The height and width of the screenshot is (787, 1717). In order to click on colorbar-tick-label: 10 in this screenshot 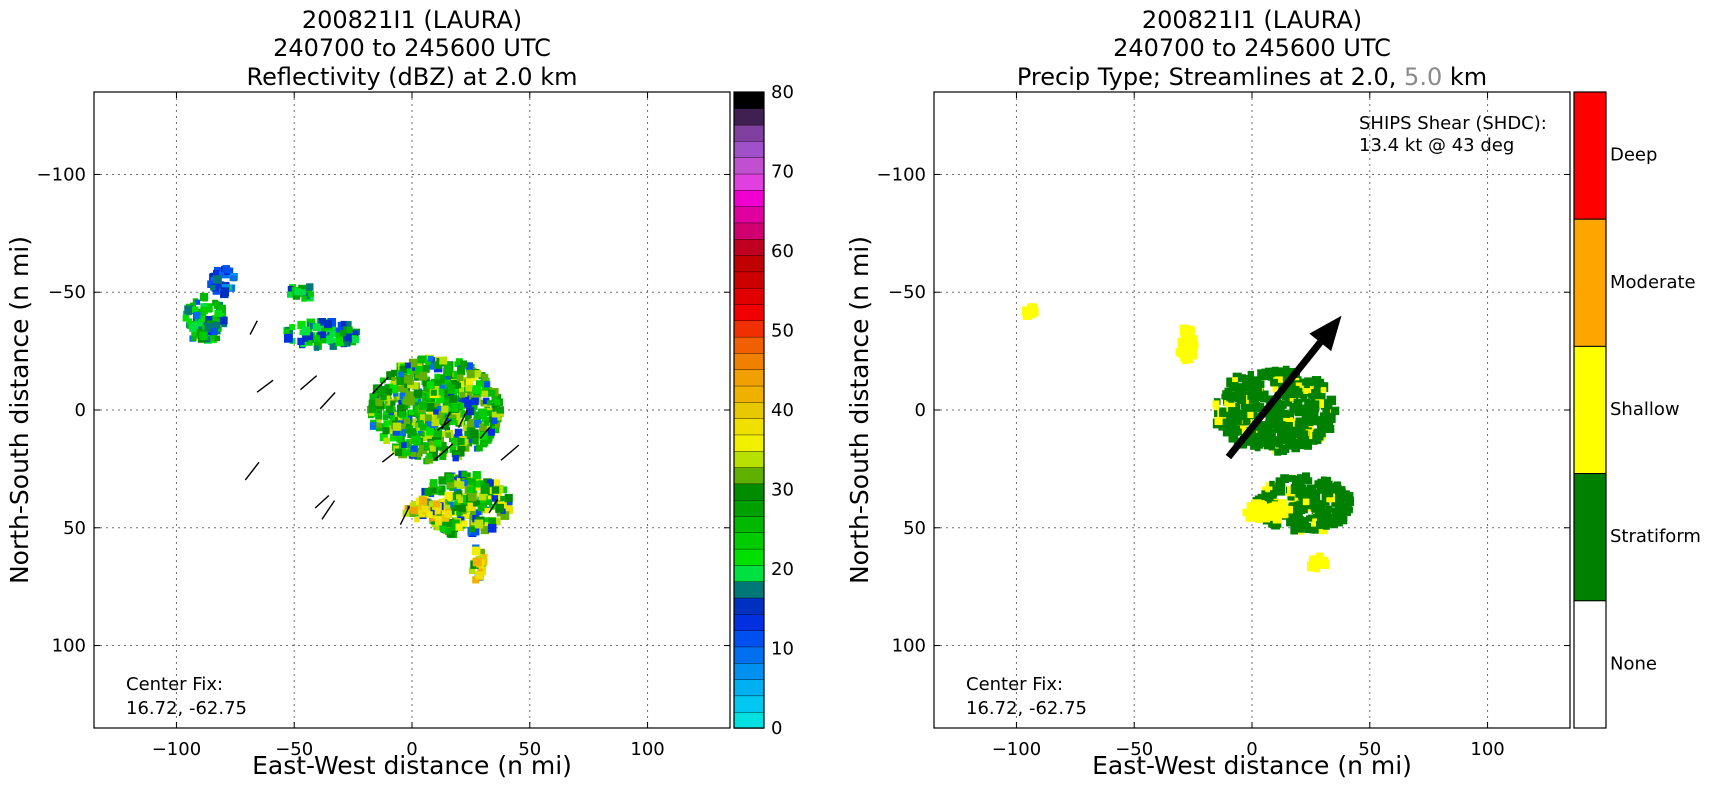, I will do `click(782, 649)`.